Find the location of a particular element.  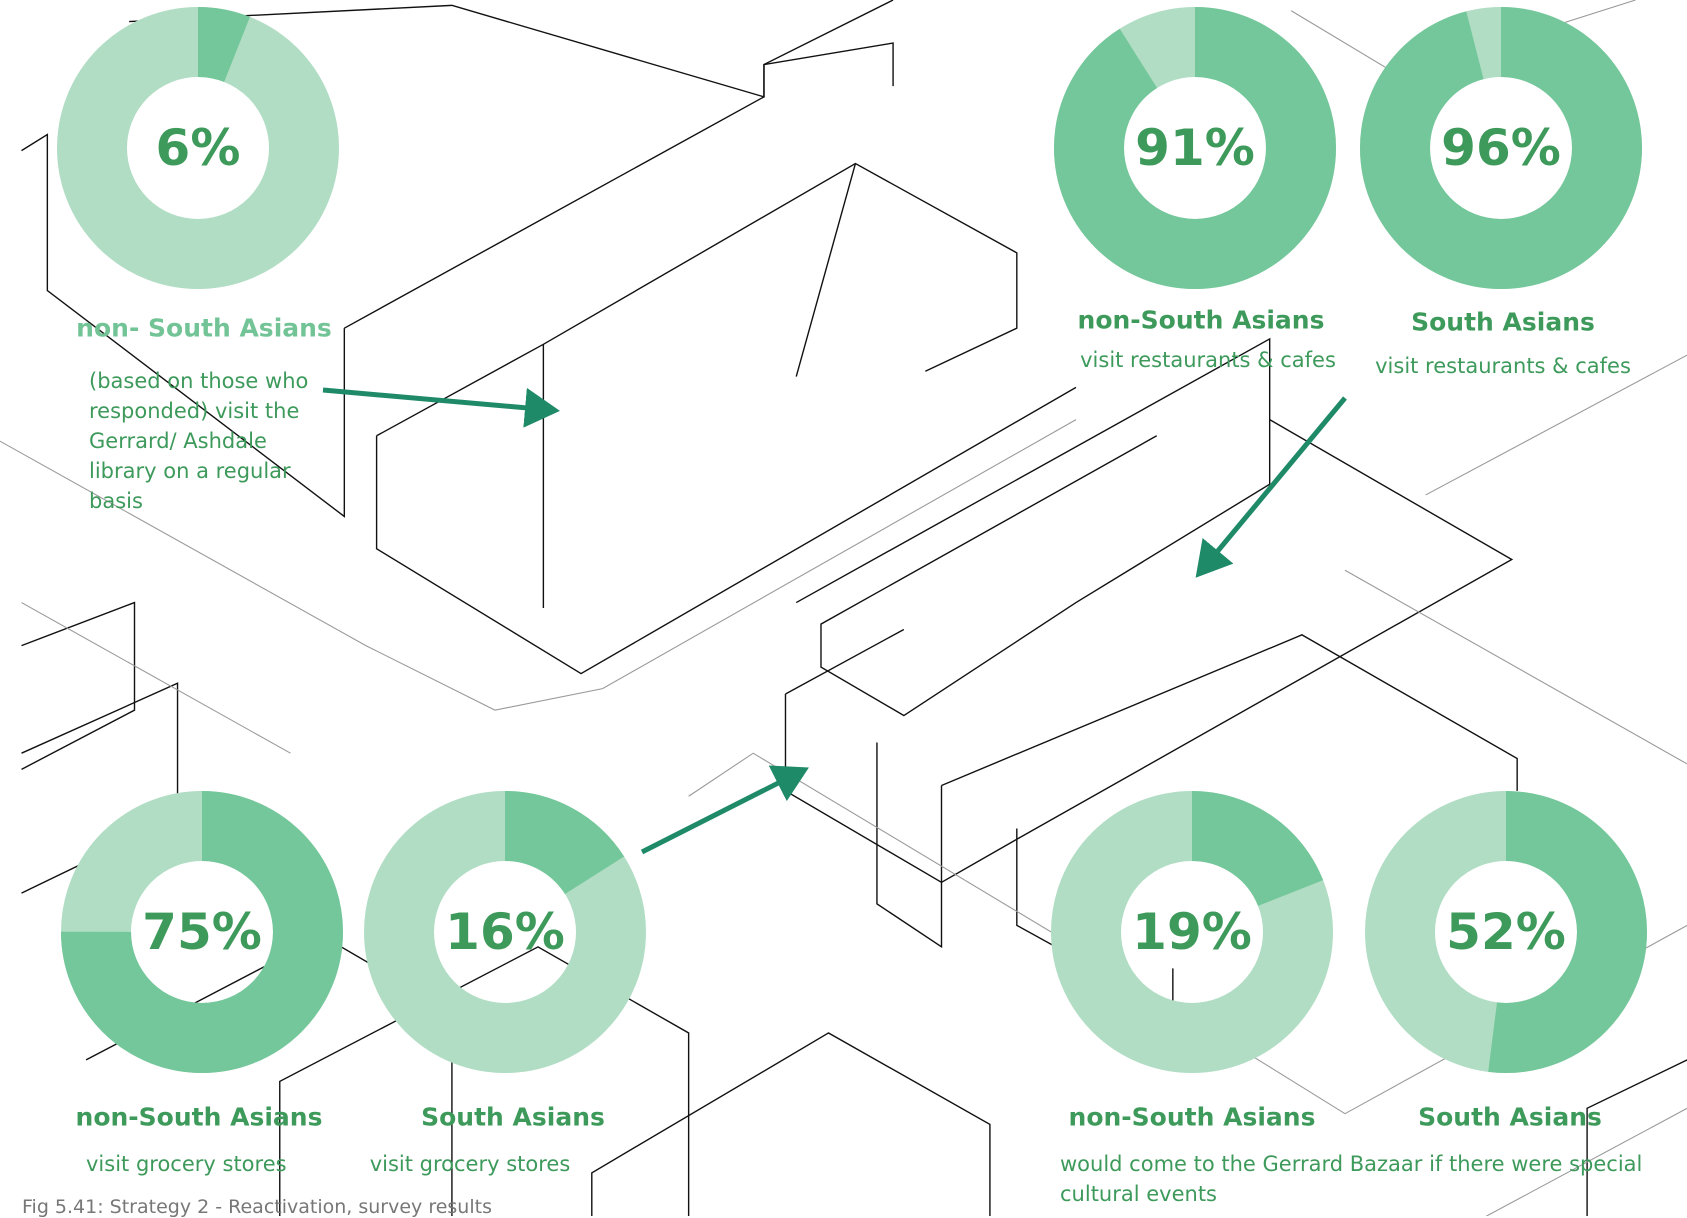

value-label: 96% is located at coordinates (1501, 148).